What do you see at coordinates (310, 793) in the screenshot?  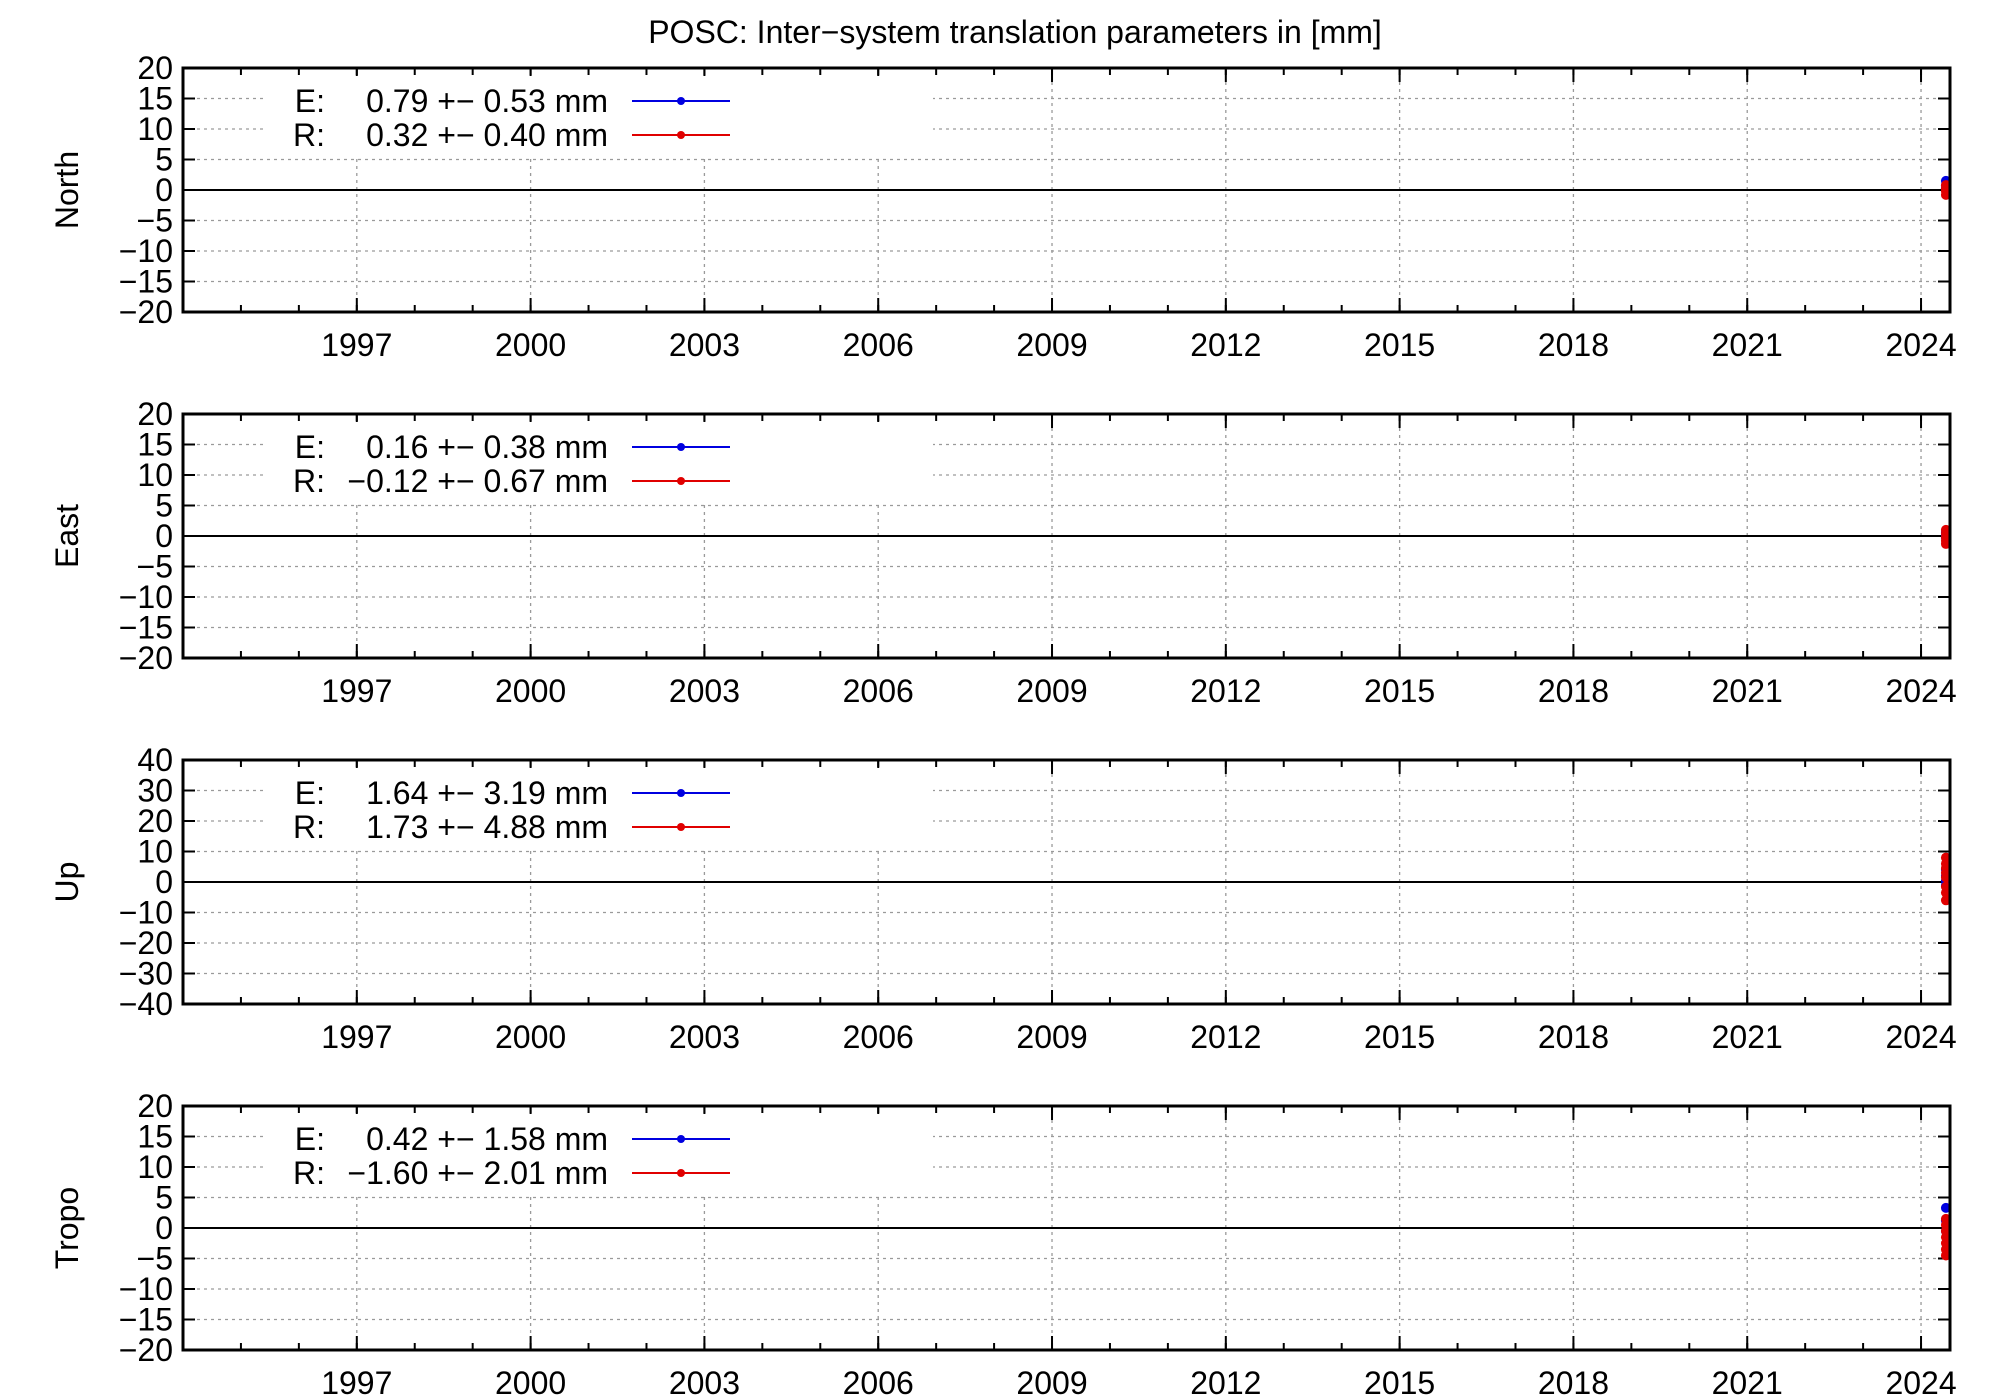 I see `up-legend-key: E:` at bounding box center [310, 793].